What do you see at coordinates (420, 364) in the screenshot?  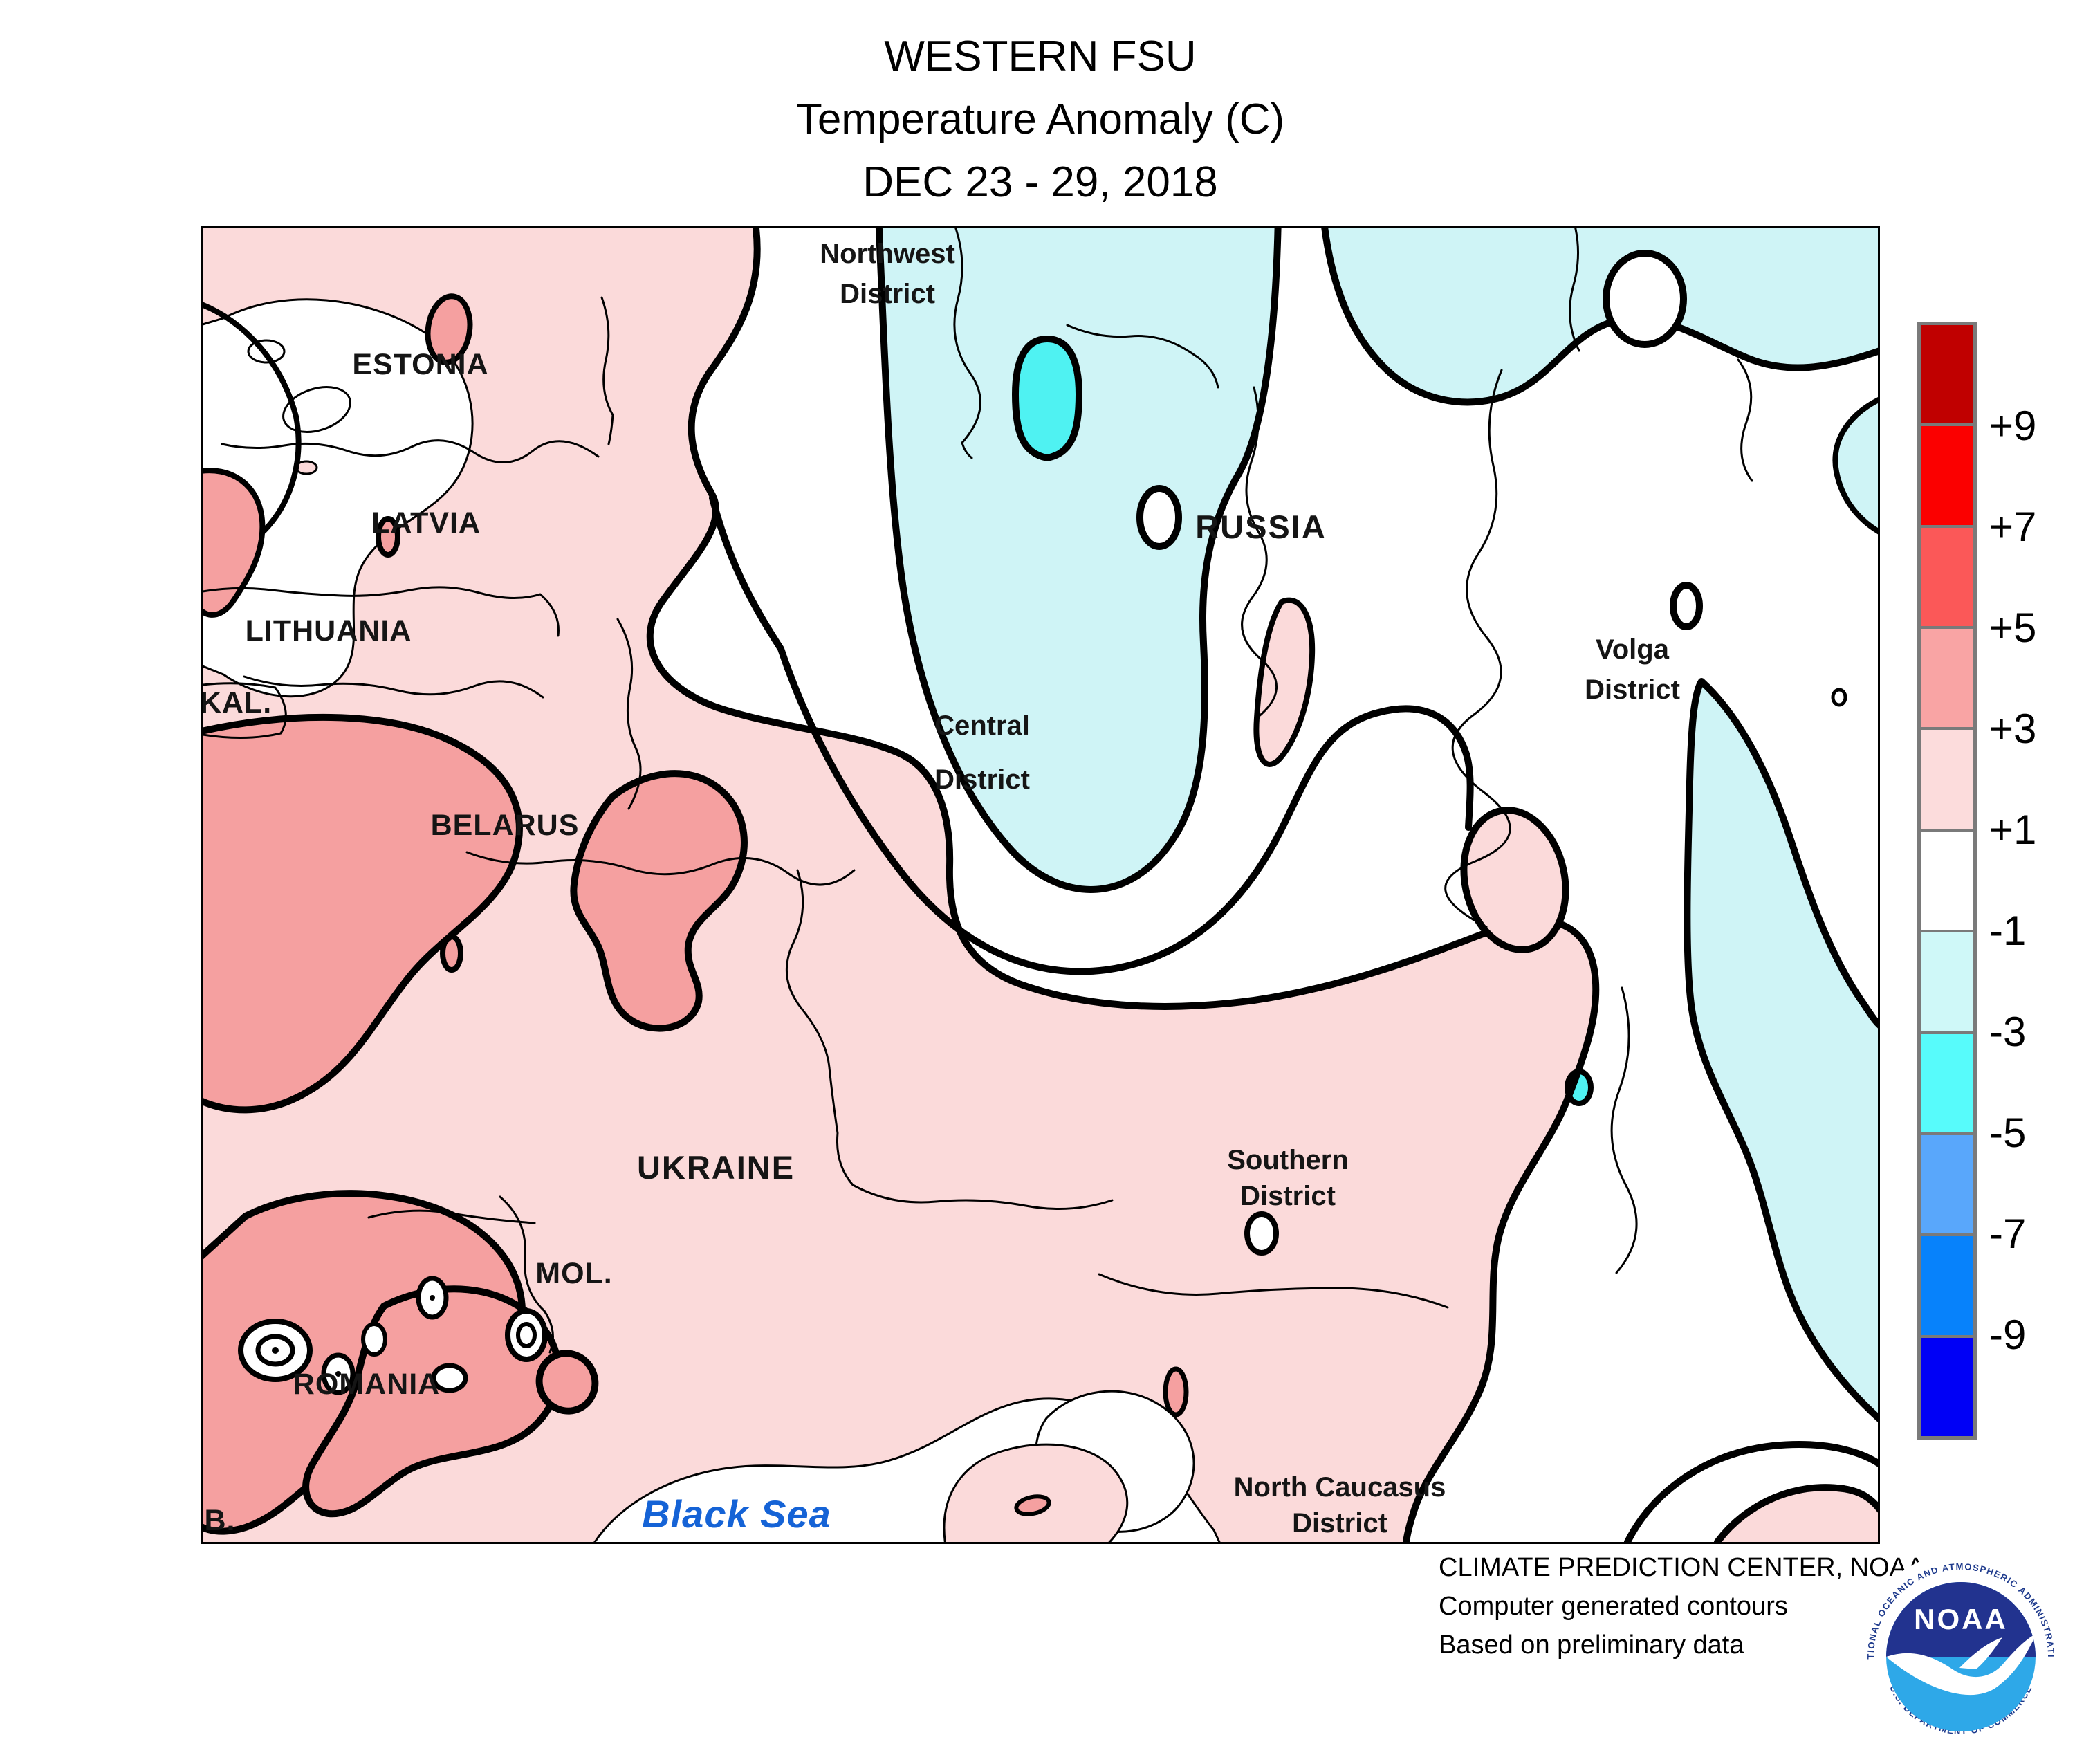 I see `label-estonia: ESTONIA` at bounding box center [420, 364].